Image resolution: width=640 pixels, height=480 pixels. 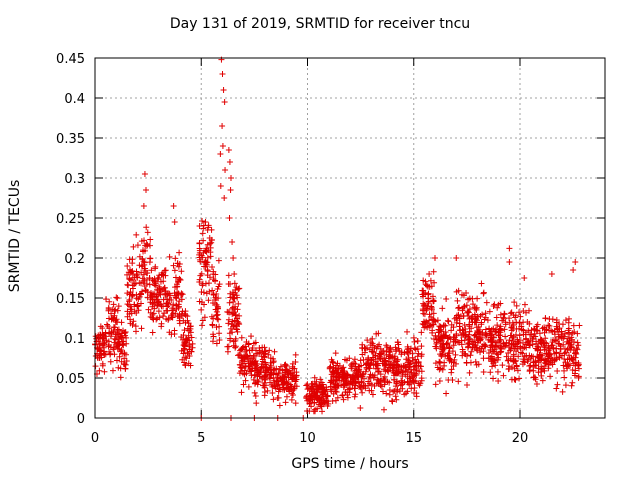 What do you see at coordinates (70, 139) in the screenshot?
I see `y-tick-label: 0.35` at bounding box center [70, 139].